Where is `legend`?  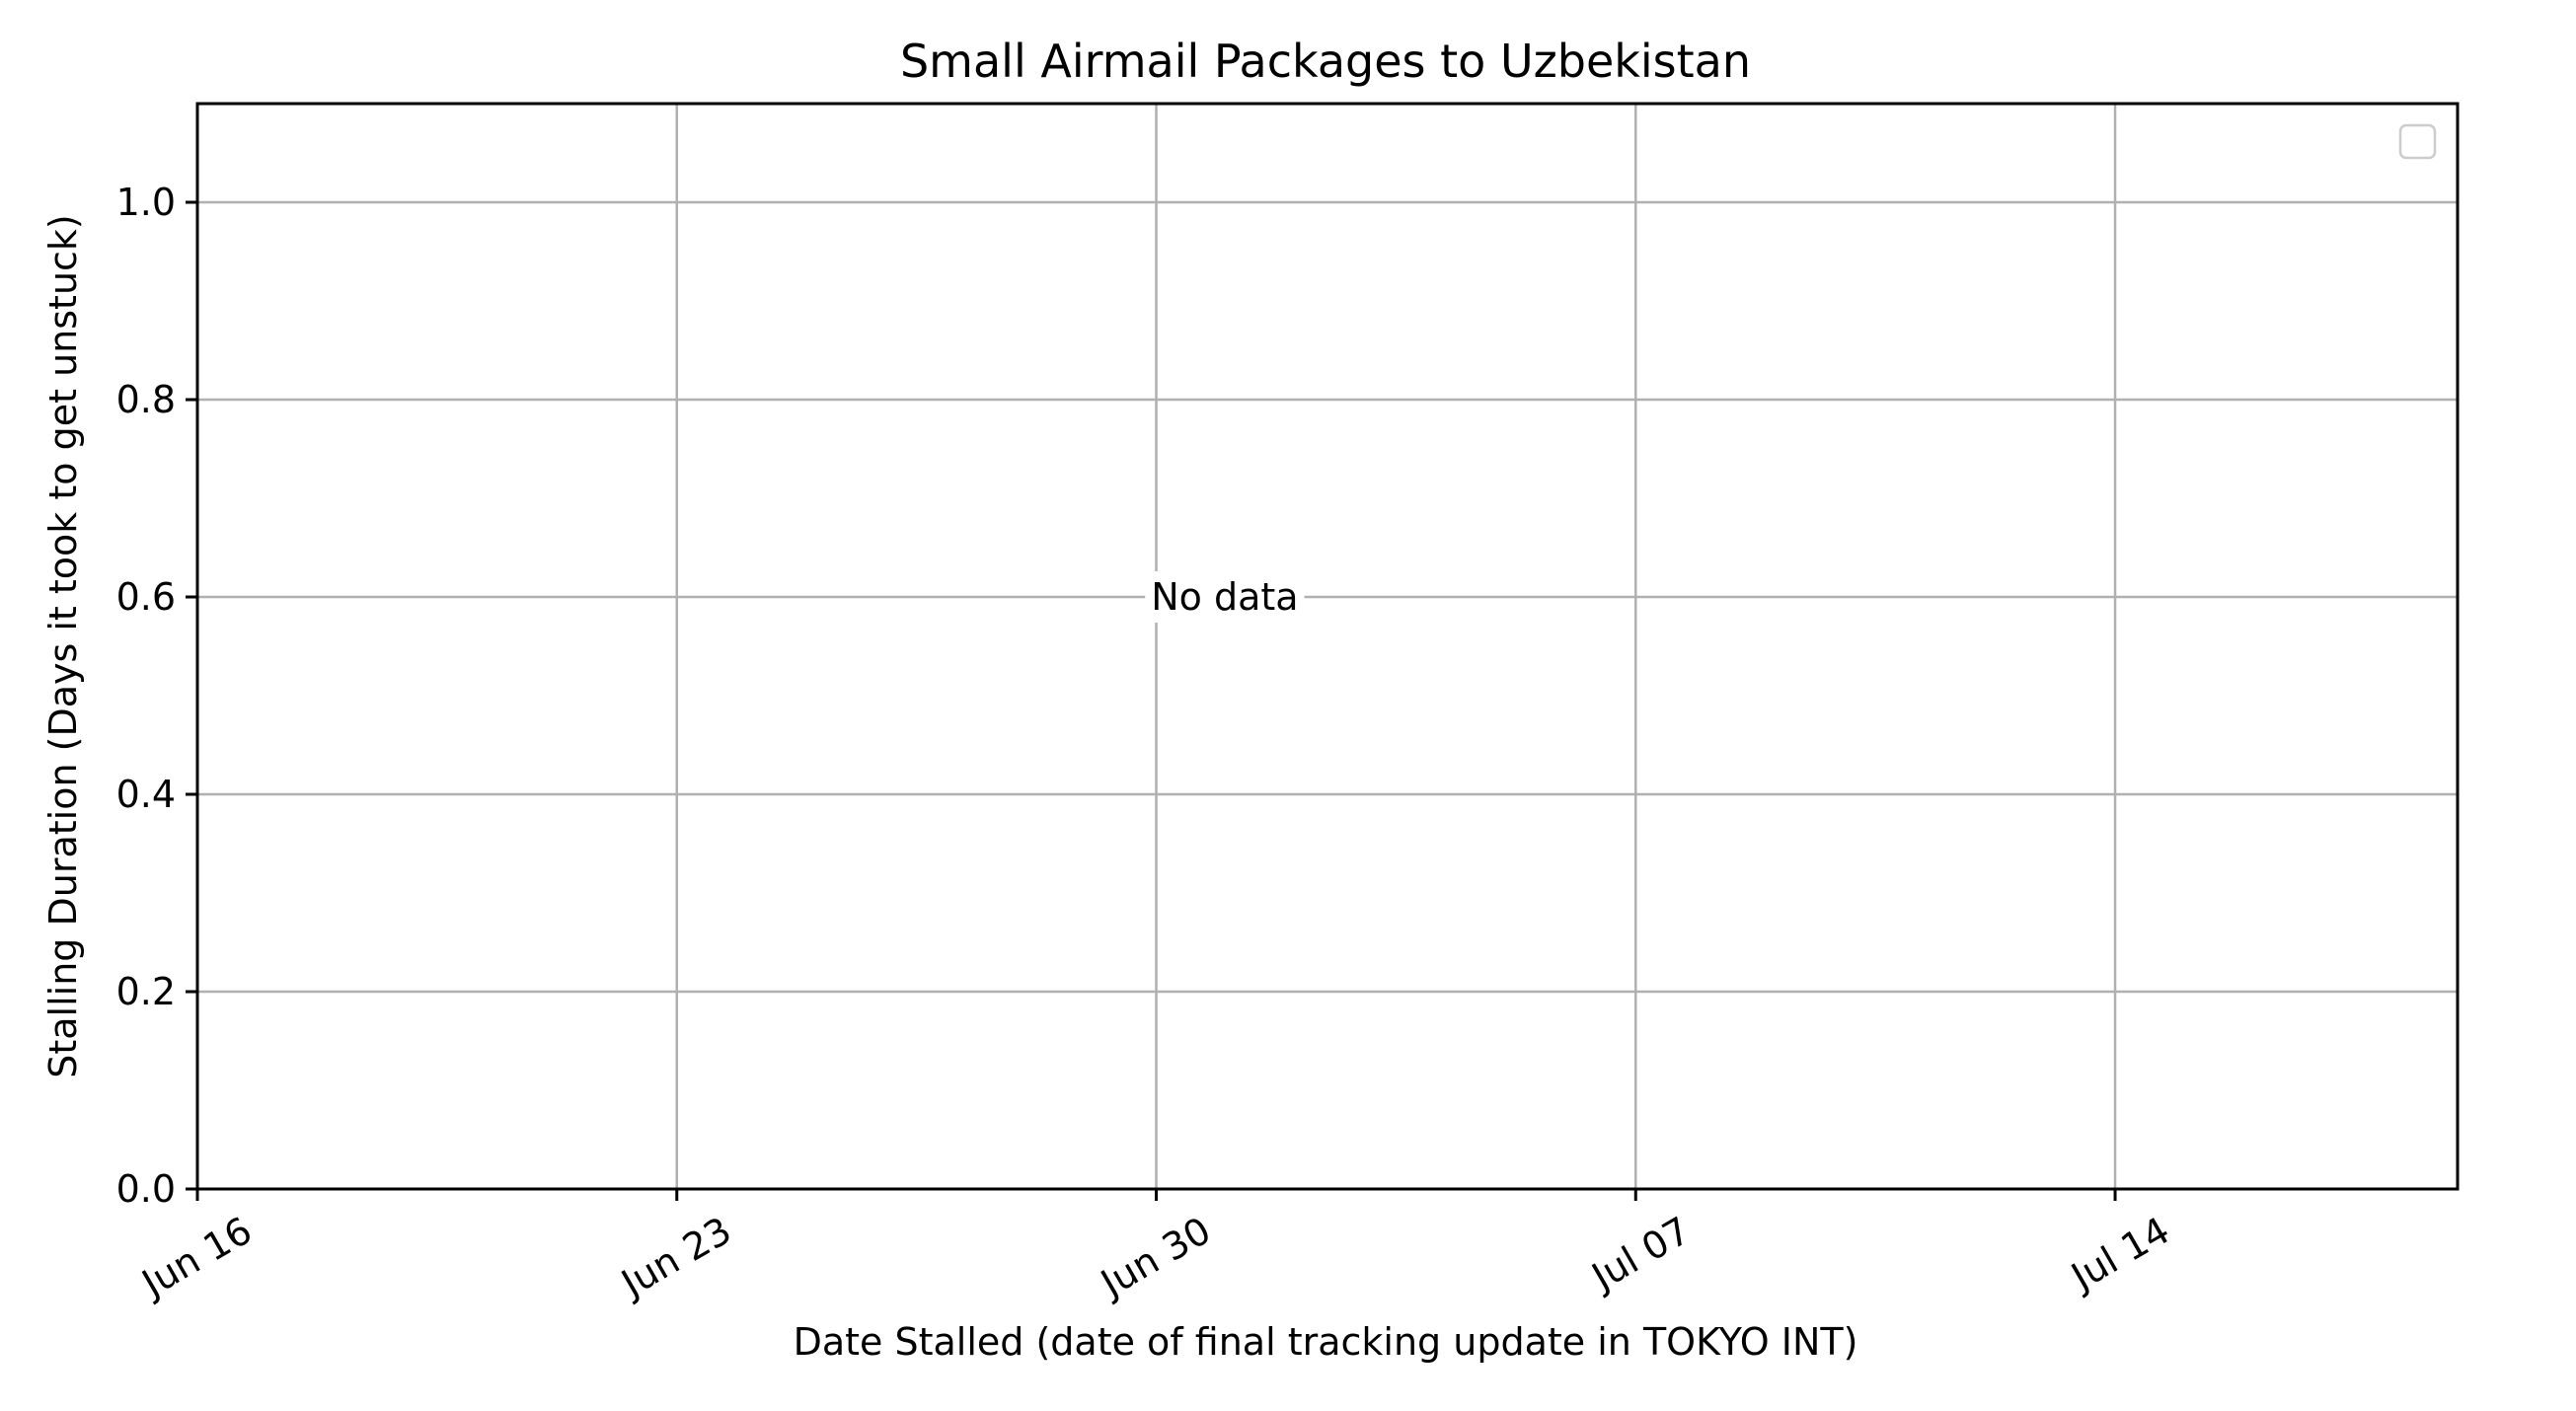 legend is located at coordinates (2418, 141).